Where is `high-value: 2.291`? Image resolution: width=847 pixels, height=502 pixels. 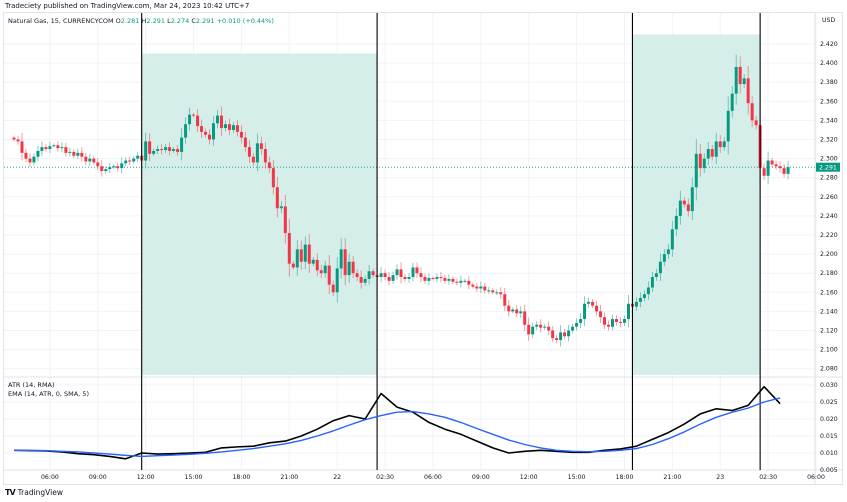 high-value: 2.291 is located at coordinates (155, 21).